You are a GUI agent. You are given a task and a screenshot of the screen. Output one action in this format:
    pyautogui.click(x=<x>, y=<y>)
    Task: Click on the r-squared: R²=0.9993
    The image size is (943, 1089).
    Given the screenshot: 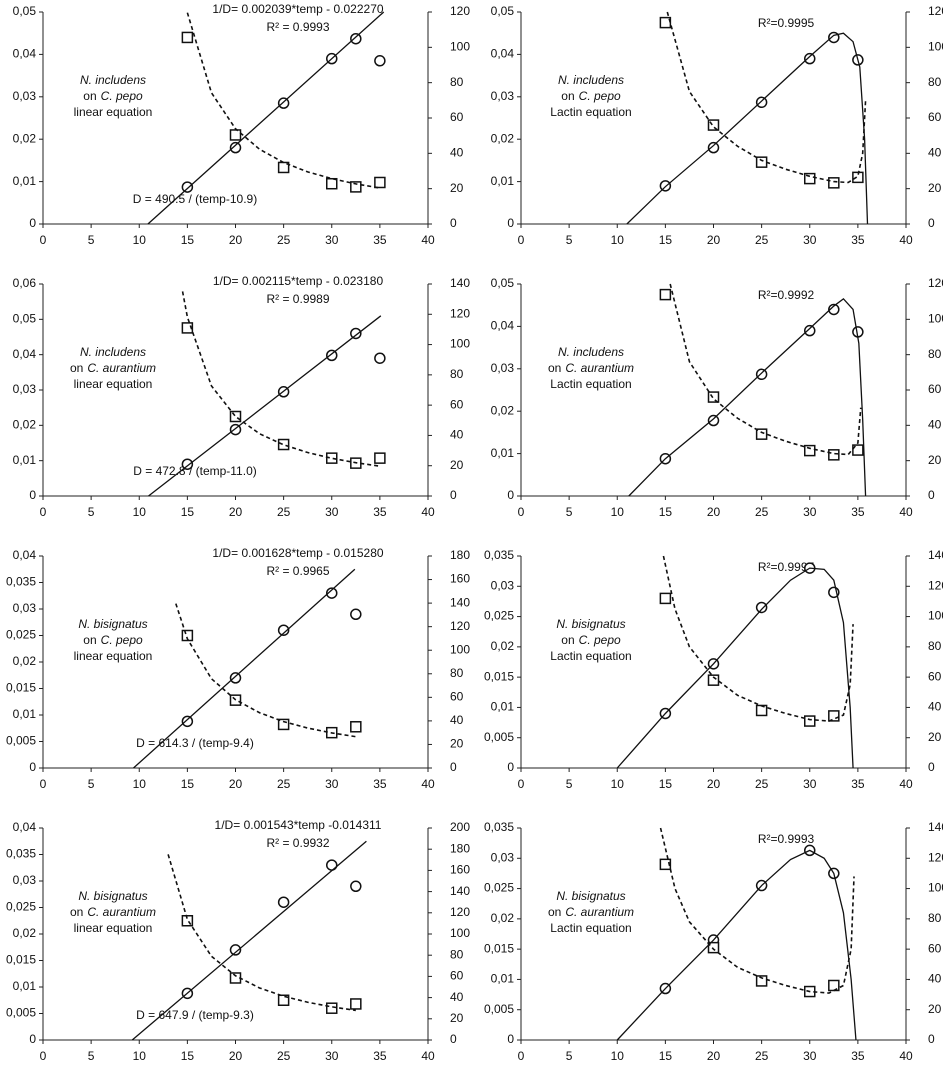 What is the action you would take?
    pyautogui.click(x=786, y=839)
    